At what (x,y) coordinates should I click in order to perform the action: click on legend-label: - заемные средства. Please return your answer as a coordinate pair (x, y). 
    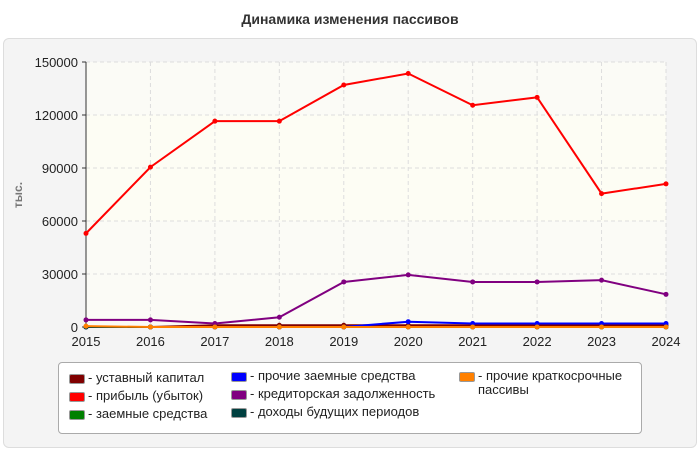
    Looking at the image, I should click on (148, 413).